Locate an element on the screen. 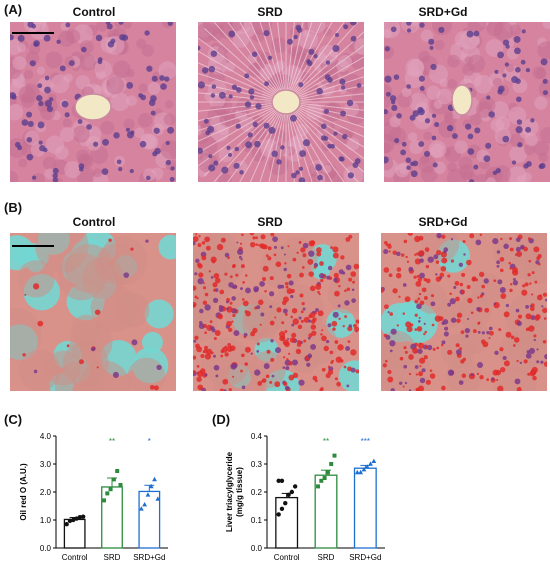 This screenshot has height=566, width=550. y-tick-label: 3.0 is located at coordinates (46, 464).